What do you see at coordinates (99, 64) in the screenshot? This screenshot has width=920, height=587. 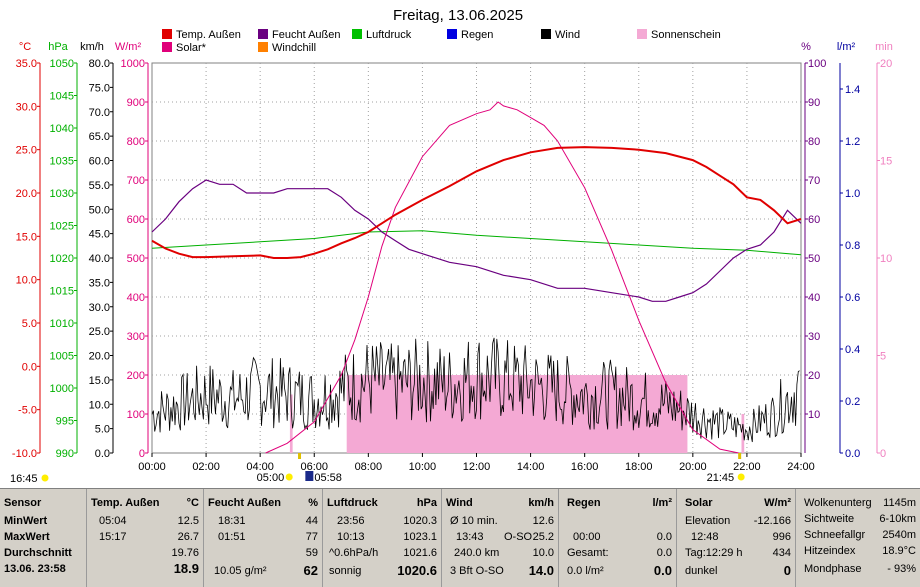 I see `axis-tick-label-wind: 80.0` at bounding box center [99, 64].